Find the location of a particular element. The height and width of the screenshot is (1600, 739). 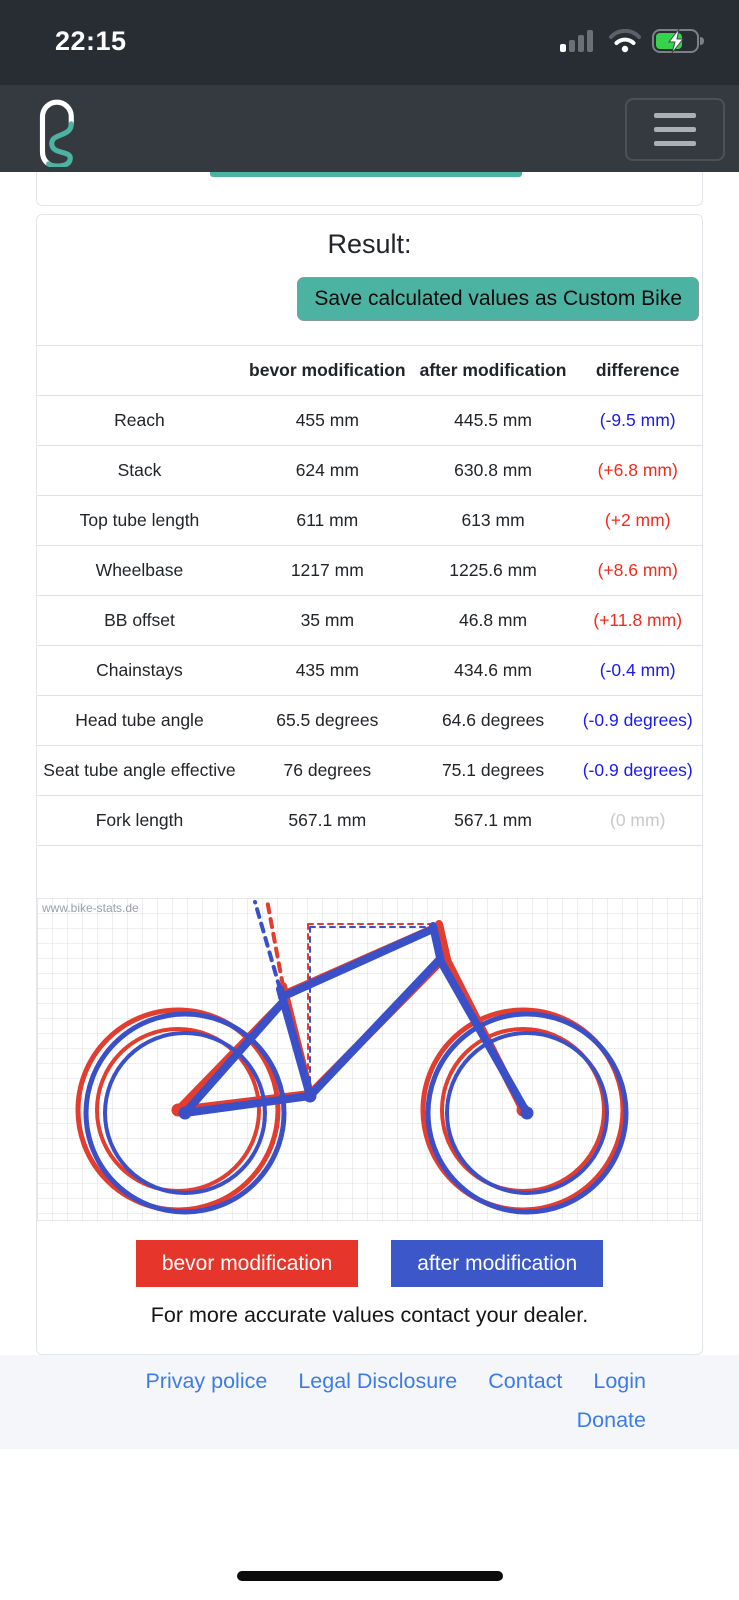

value-after: 1225.6 mm is located at coordinates (493, 570).